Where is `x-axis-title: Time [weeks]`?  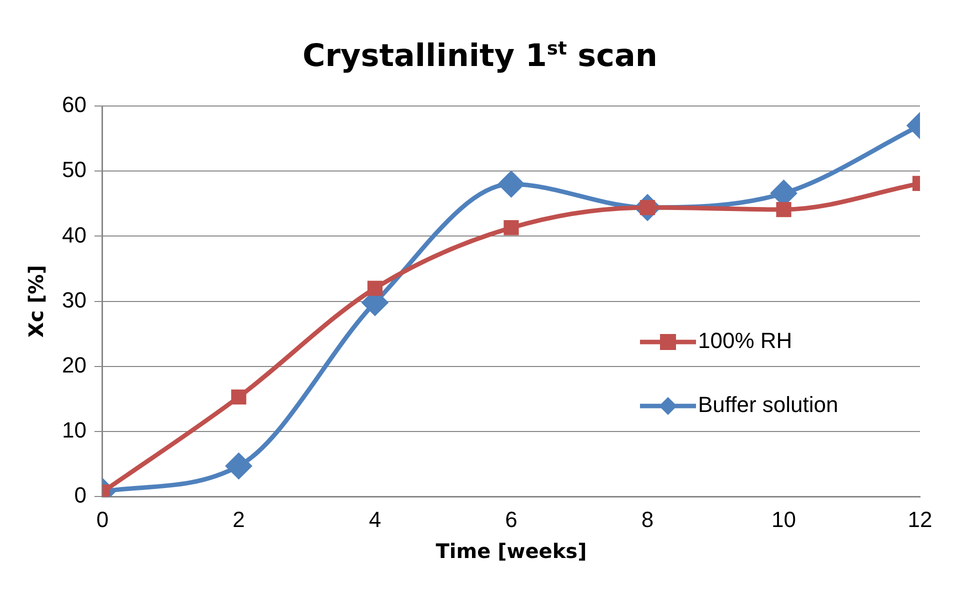
x-axis-title: Time [weeks] is located at coordinates (511, 551).